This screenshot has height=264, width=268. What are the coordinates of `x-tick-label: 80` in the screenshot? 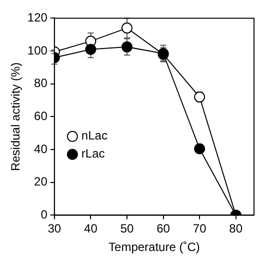 It's located at (236, 229).